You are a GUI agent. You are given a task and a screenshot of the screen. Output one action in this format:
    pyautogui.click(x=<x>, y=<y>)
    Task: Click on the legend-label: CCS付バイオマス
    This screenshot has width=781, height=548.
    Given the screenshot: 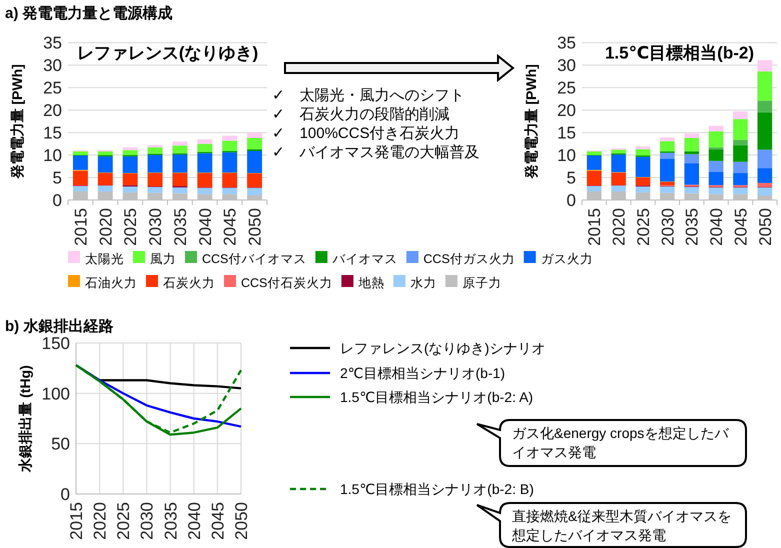 What is the action you would take?
    pyautogui.click(x=254, y=259)
    